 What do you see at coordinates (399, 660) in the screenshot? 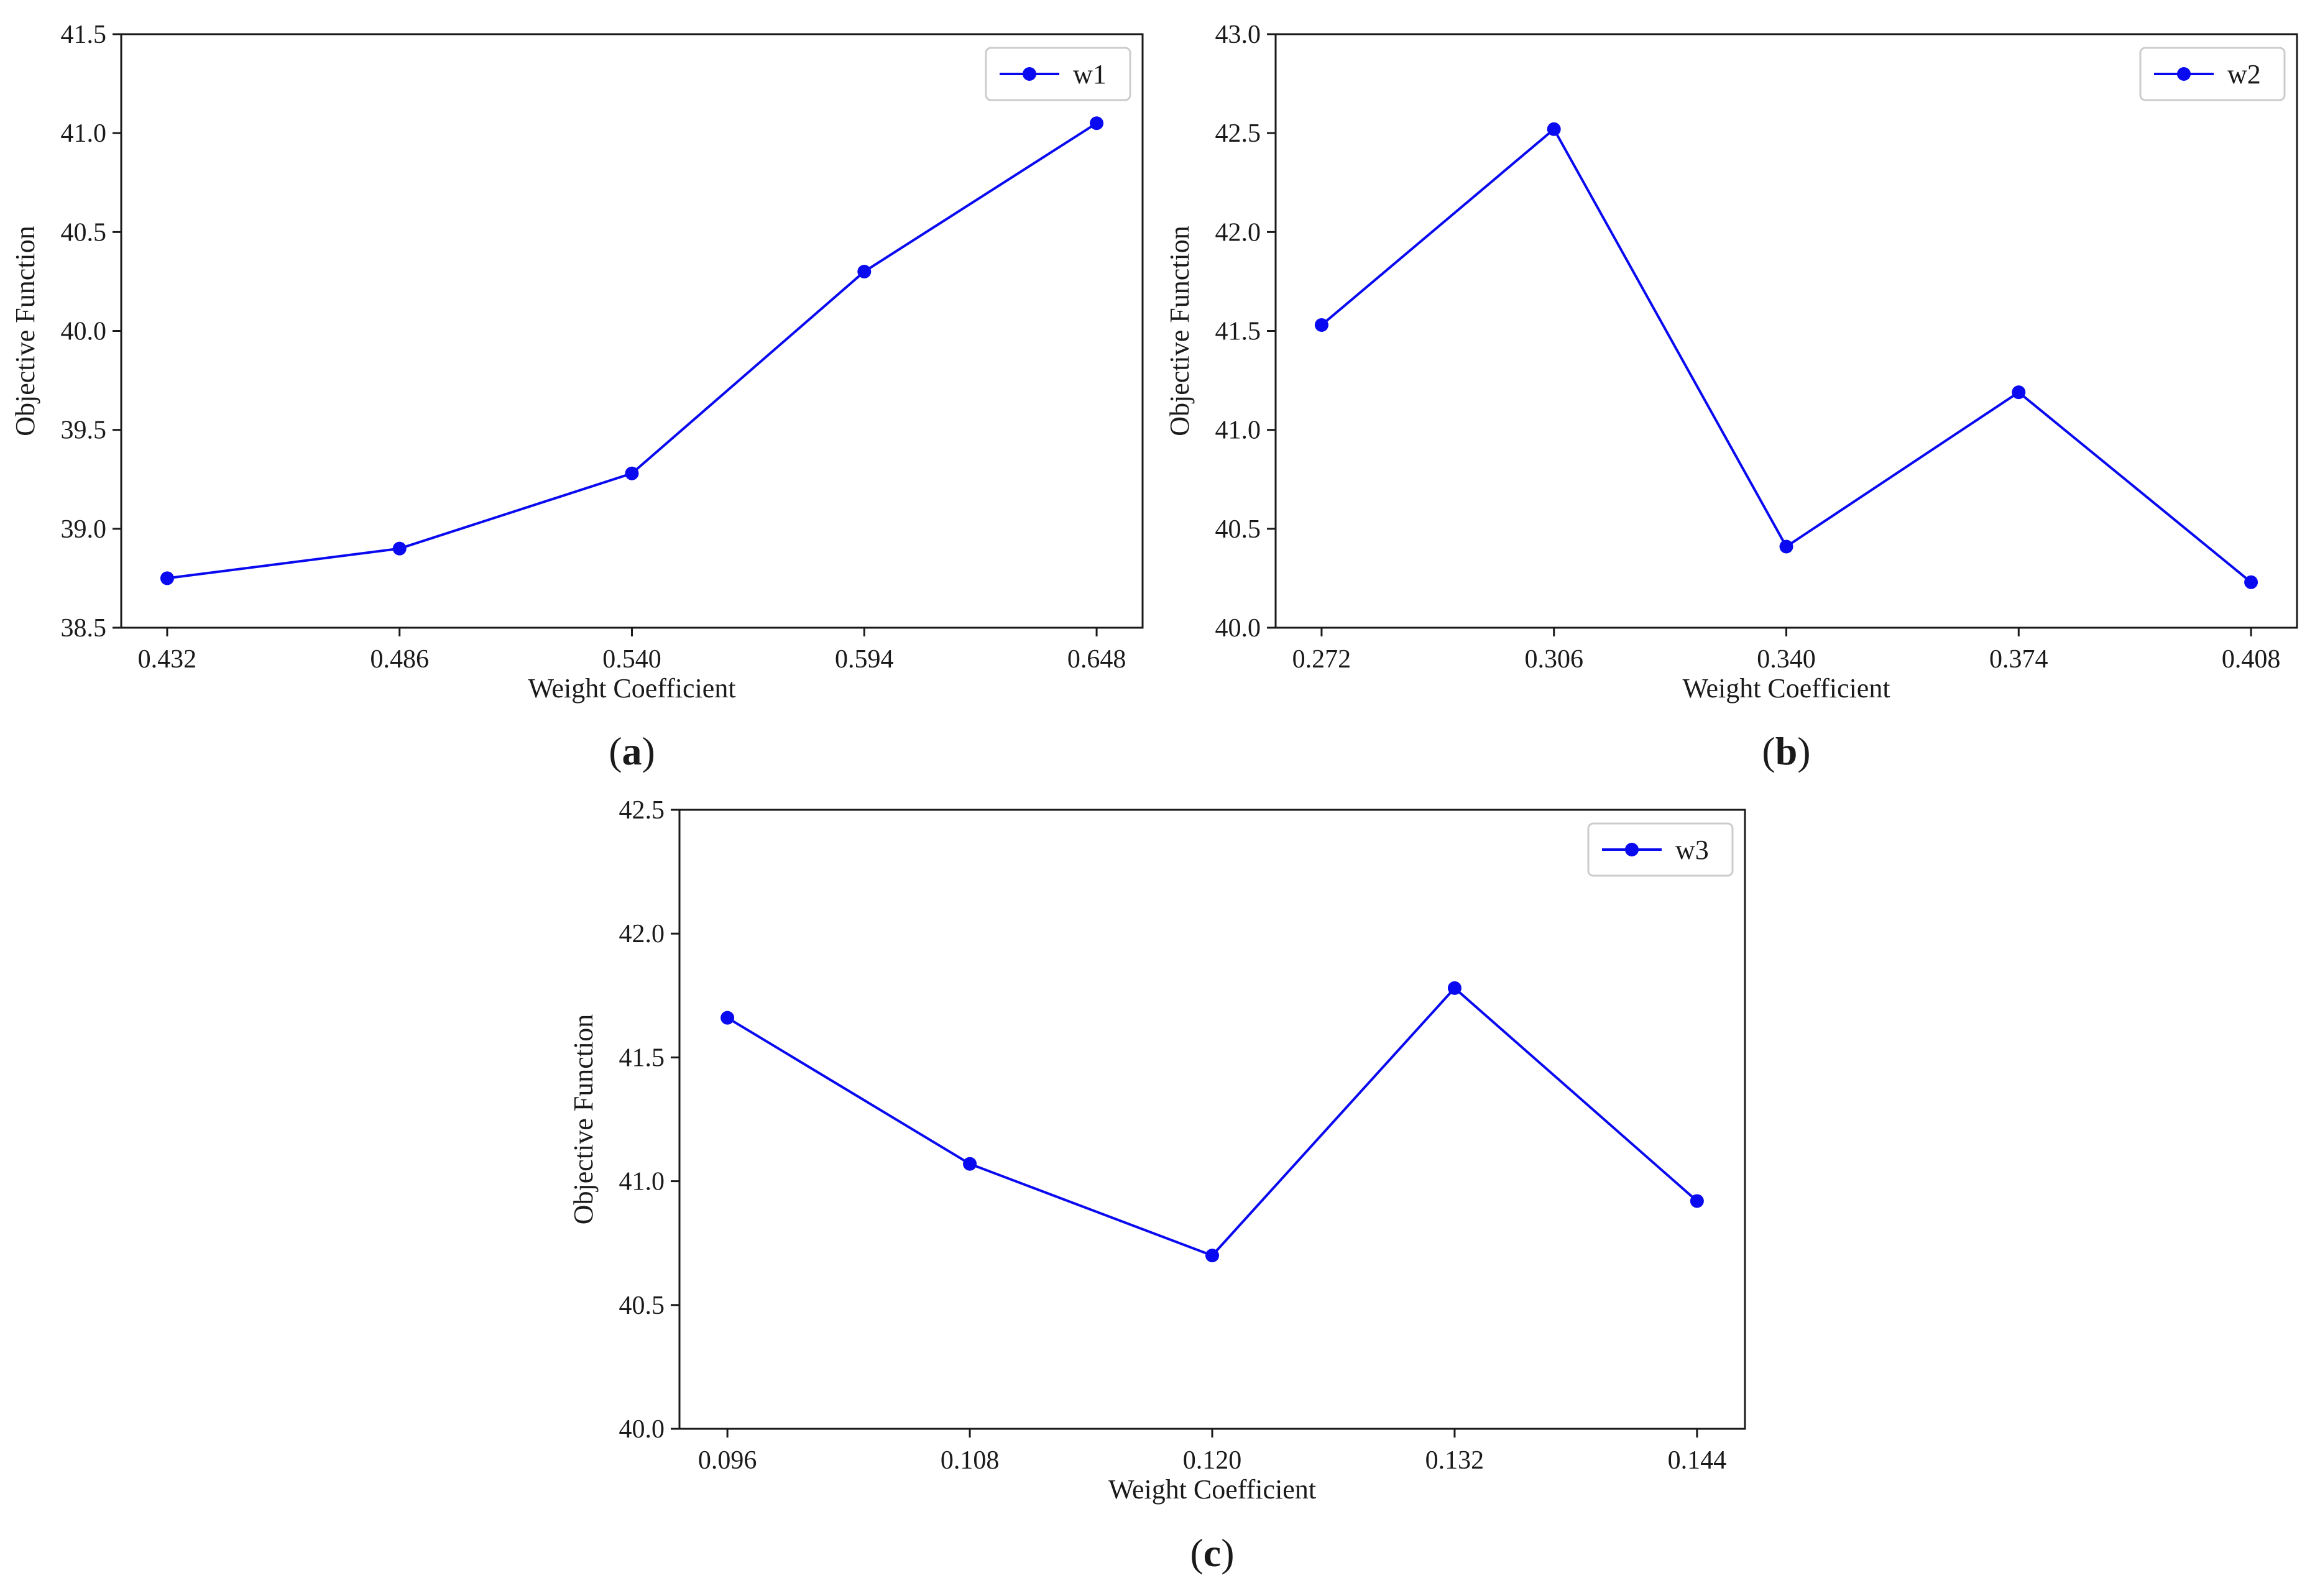
I see `x-tick-label: 0.486` at bounding box center [399, 660].